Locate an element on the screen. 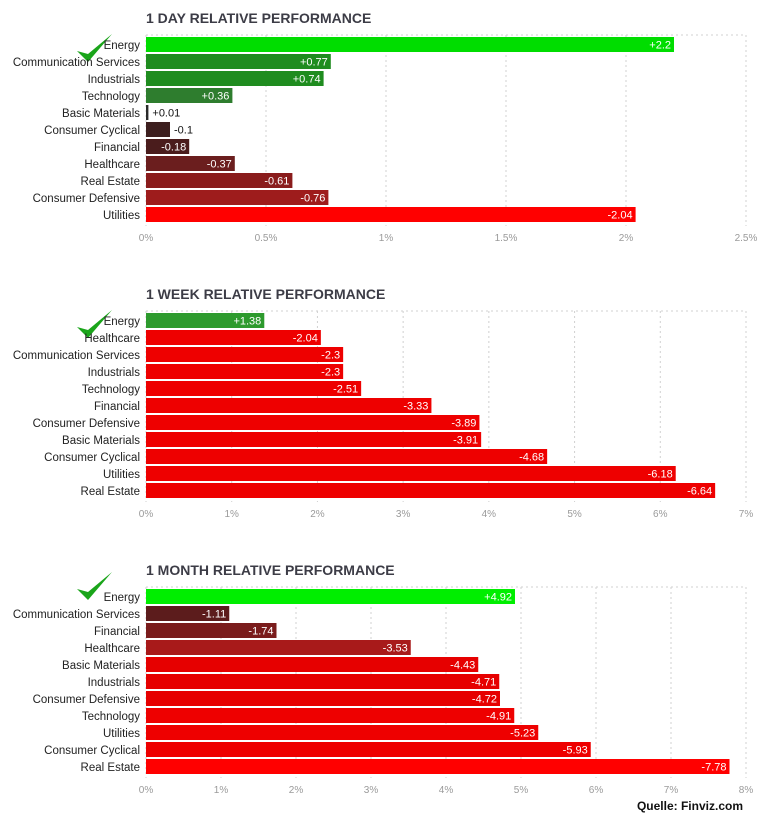 This screenshot has height=826, width=777. chart-title: 1 WEEK RELATIVE PERFORMANCE is located at coordinates (266, 294).